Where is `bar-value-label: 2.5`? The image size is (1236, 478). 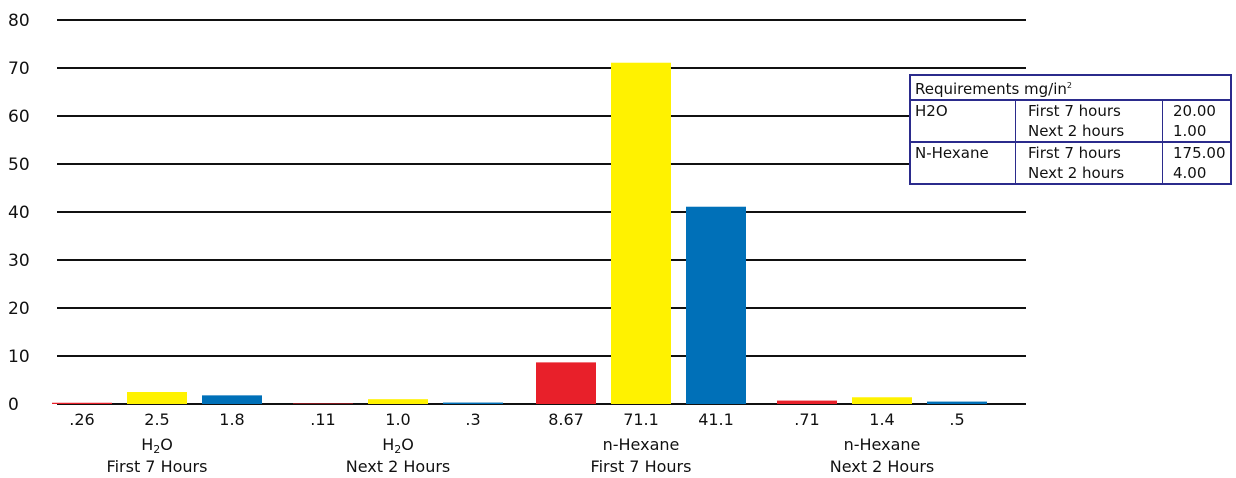 bar-value-label: 2.5 is located at coordinates (156, 419).